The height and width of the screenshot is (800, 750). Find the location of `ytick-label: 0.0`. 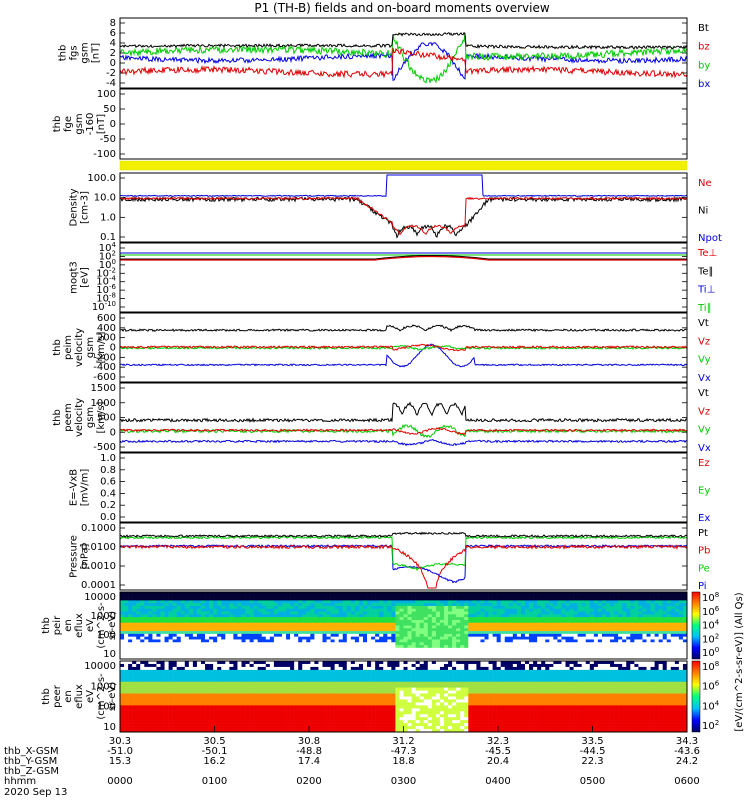

ytick-label: 0.0 is located at coordinates (108, 517).